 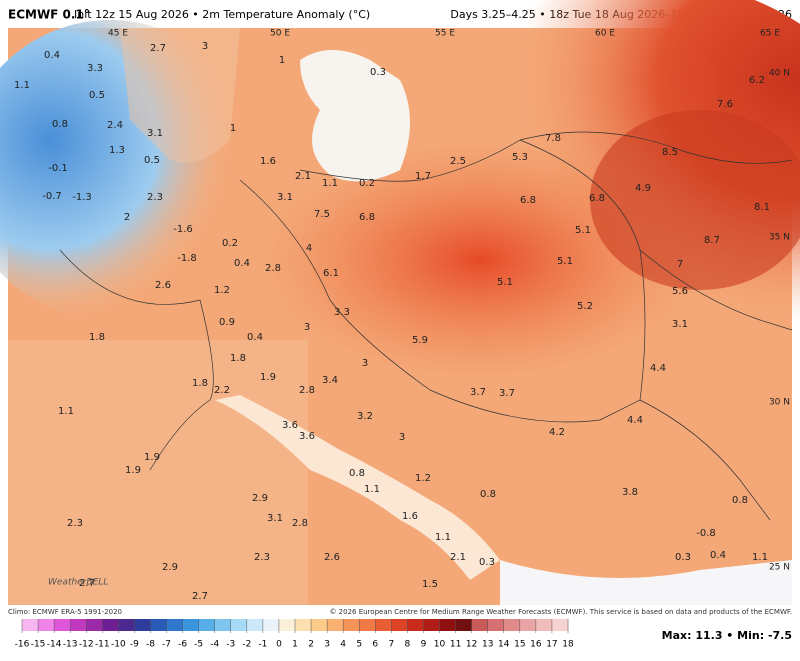 What do you see at coordinates (597, 198) in the screenshot?
I see `anomaly-label: 6.8` at bounding box center [597, 198].